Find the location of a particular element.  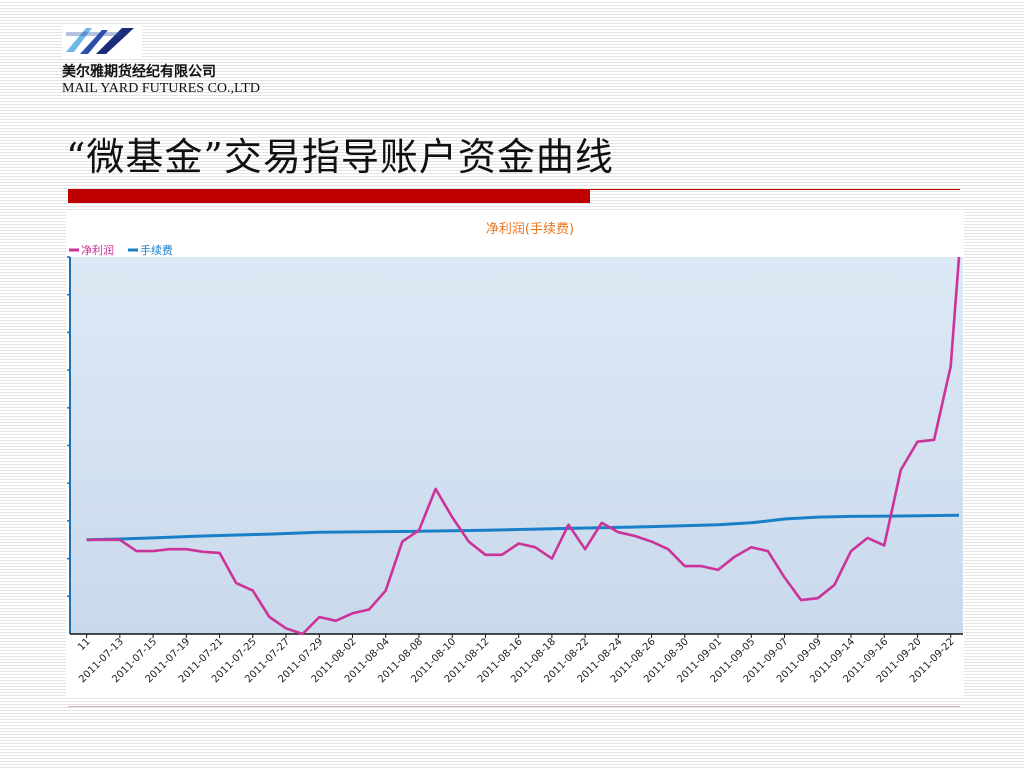

title-divider is located at coordinates (514, 189).